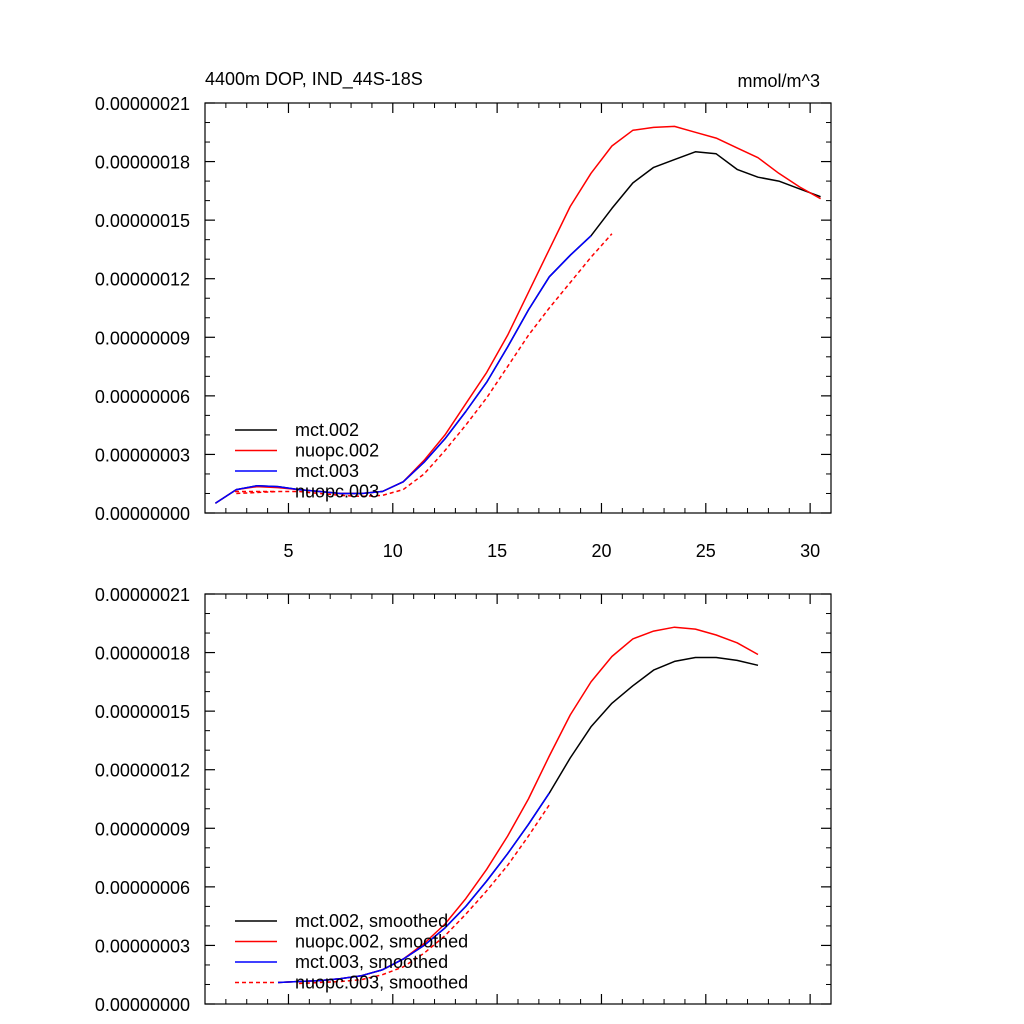 The height and width of the screenshot is (1024, 1024). Describe the element at coordinates (551, 551) in the screenshot. I see `top-x-tick-labels: 5 10 15 20 25 30` at that location.